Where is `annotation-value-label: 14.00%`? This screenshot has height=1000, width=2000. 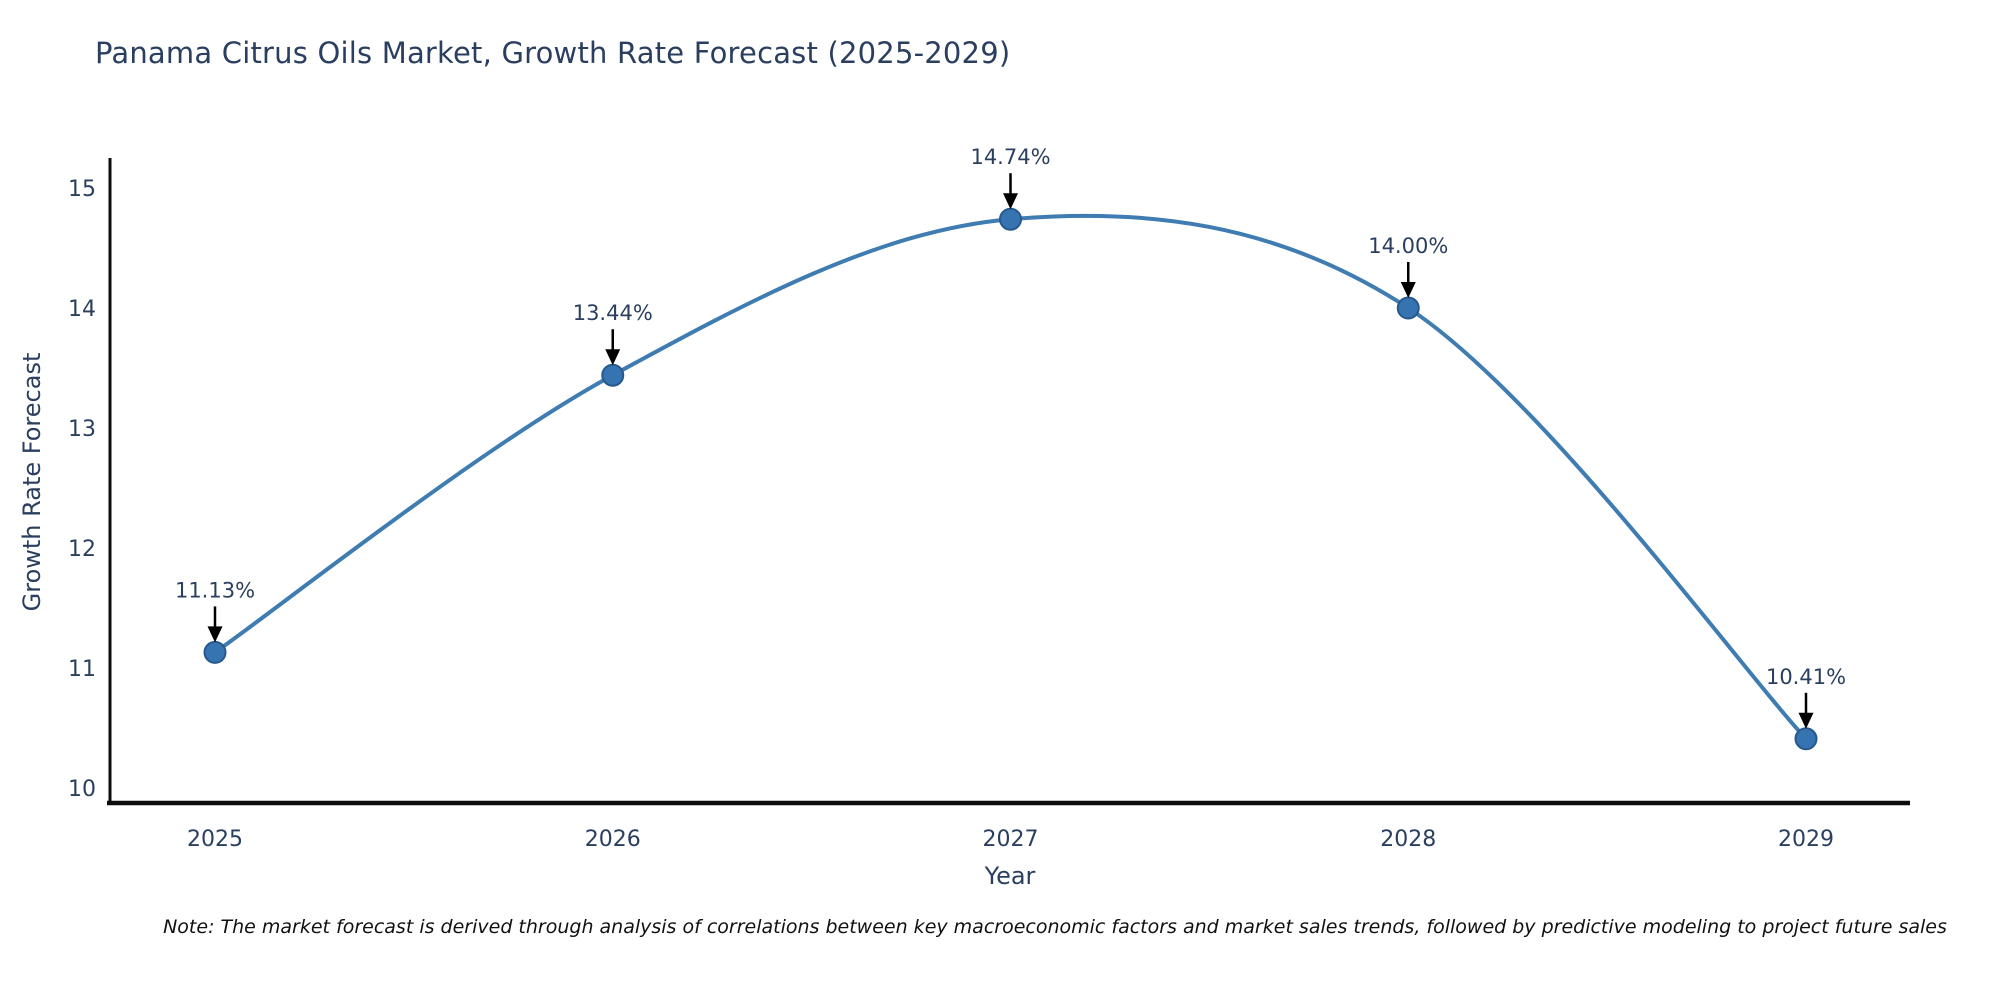
annotation-value-label: 14.00% is located at coordinates (1408, 246).